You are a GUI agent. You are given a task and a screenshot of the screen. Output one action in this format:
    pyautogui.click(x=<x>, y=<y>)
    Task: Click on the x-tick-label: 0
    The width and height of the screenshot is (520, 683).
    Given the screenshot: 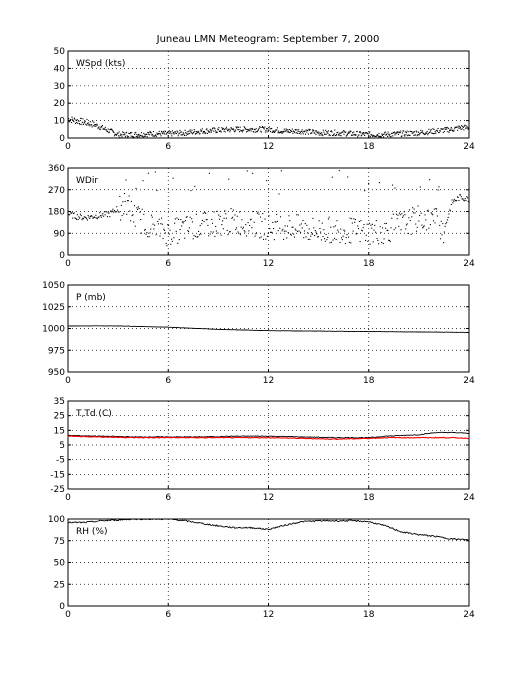 What is the action you would take?
    pyautogui.click(x=68, y=147)
    